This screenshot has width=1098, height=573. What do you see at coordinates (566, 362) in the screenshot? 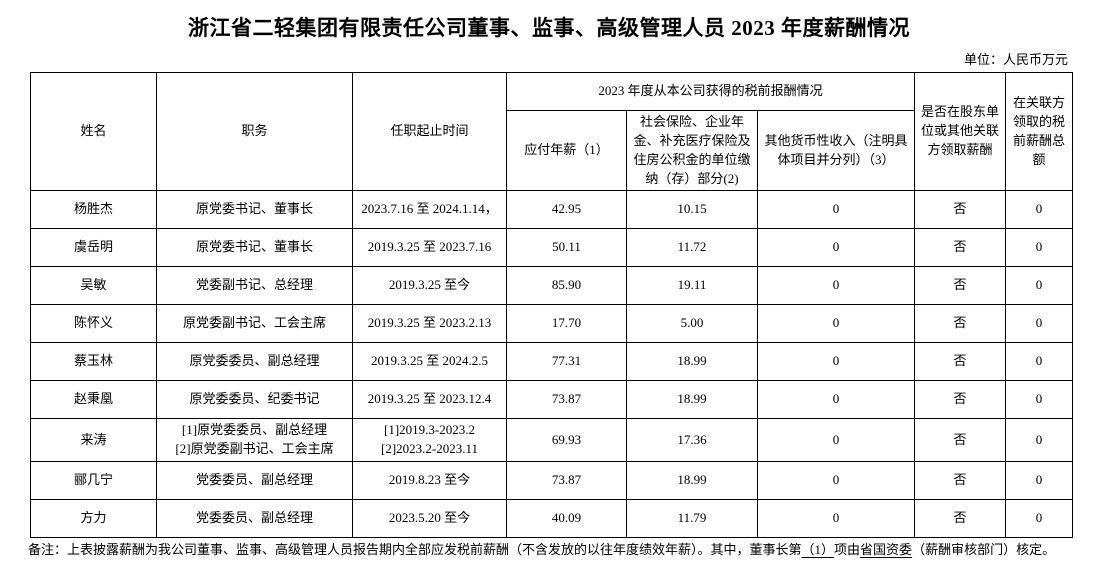
I see `cell-salary: 77.31` at bounding box center [566, 362].